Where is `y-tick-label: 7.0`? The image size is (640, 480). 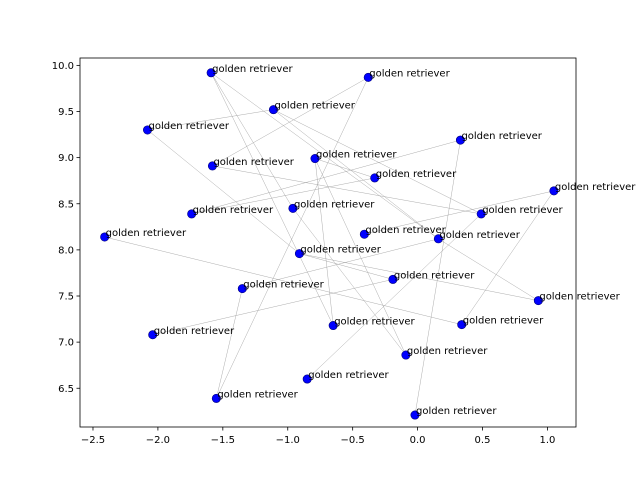
y-tick-label: 7.0 is located at coordinates (66, 343).